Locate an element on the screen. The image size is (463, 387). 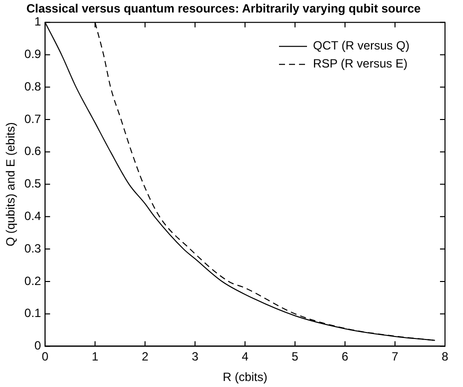
x-axis-title: R (cbits) is located at coordinates (245, 377).